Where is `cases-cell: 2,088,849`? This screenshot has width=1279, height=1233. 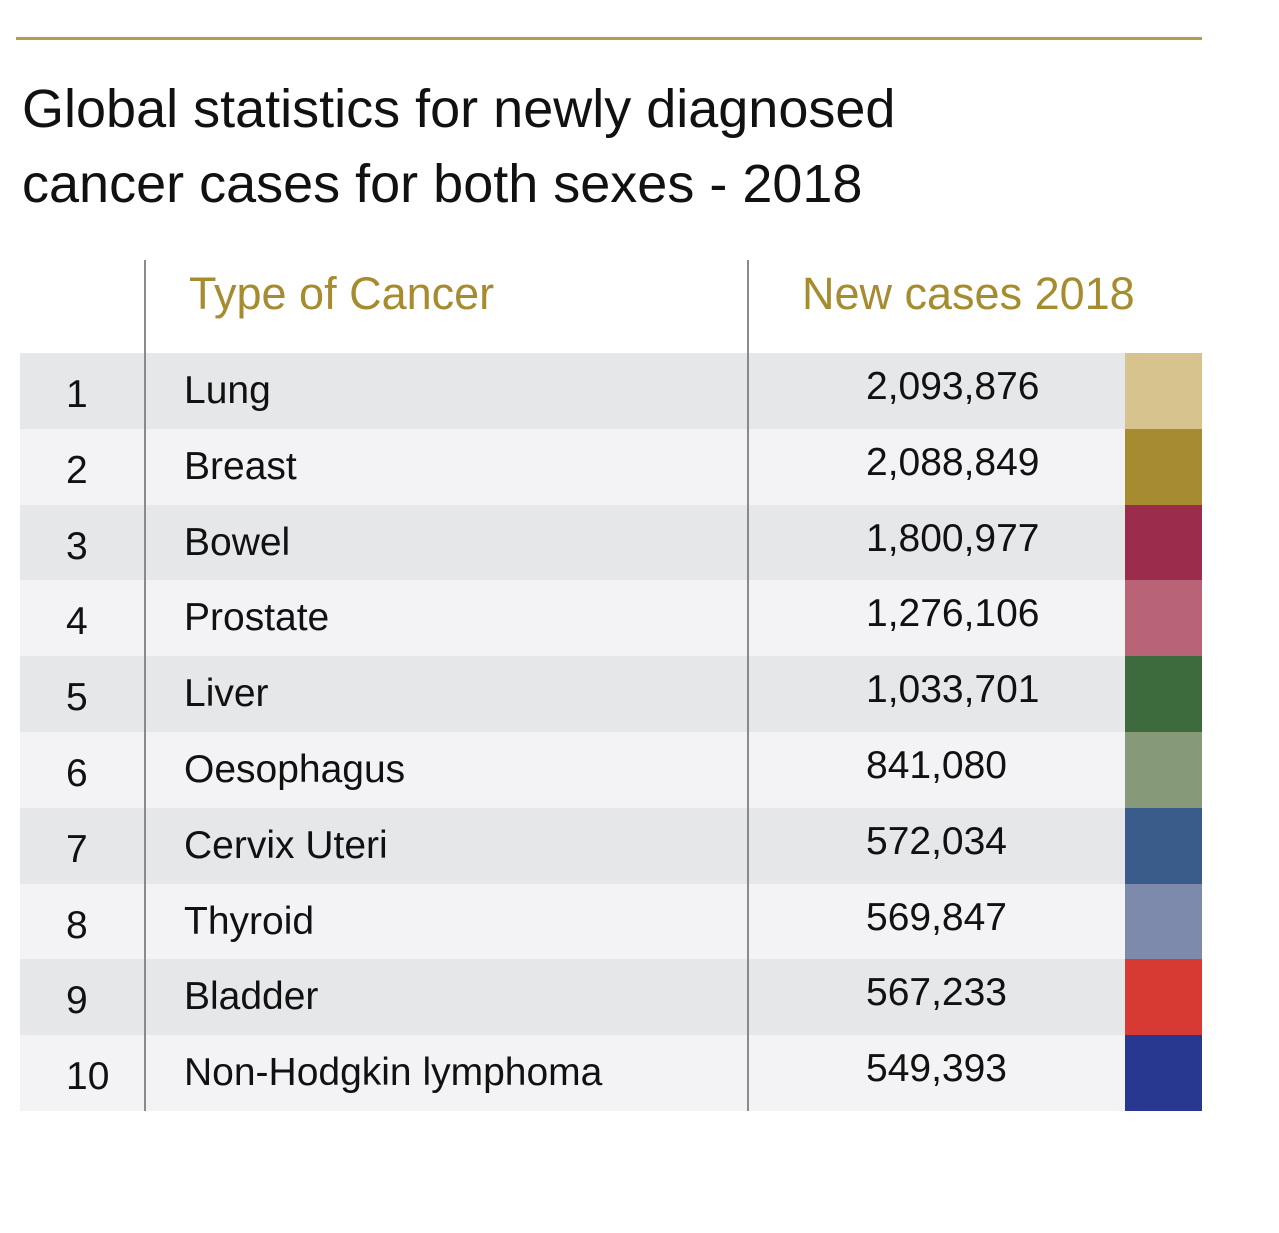
cases-cell: 2,088,849 is located at coordinates (953, 462).